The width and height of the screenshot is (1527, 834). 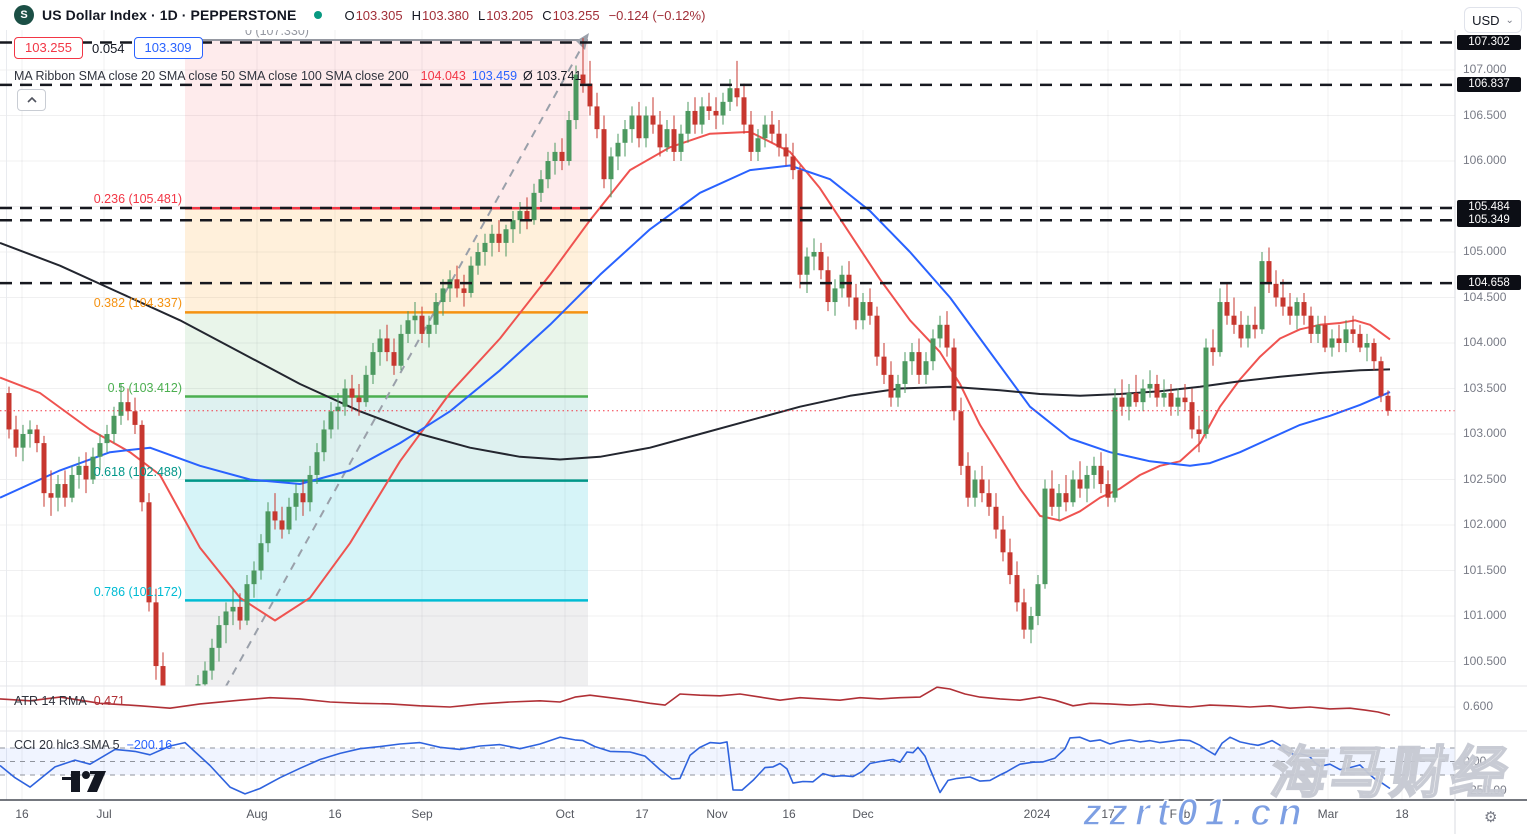 What do you see at coordinates (93, 745) in the screenshot?
I see `cci-indicator-legend: CCI 20 hlc3 SMA 5 −200.16` at bounding box center [93, 745].